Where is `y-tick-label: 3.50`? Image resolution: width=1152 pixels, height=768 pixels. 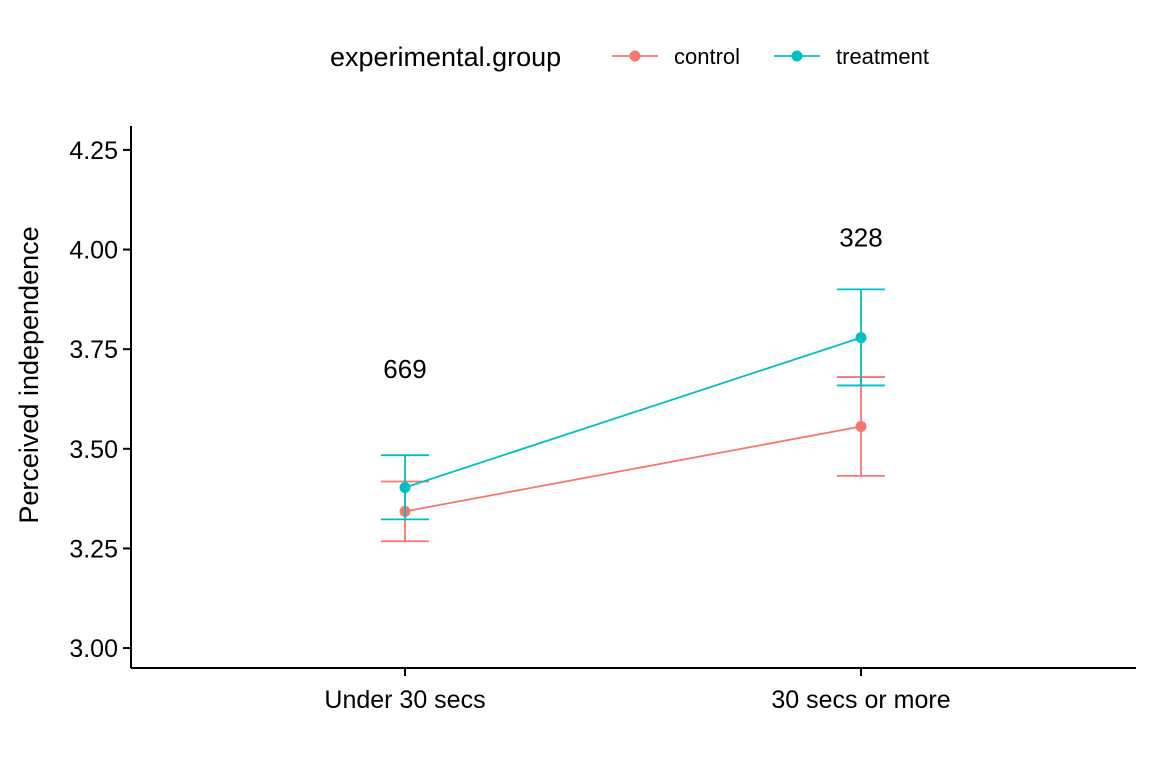 y-tick-label: 3.50 is located at coordinates (93, 450).